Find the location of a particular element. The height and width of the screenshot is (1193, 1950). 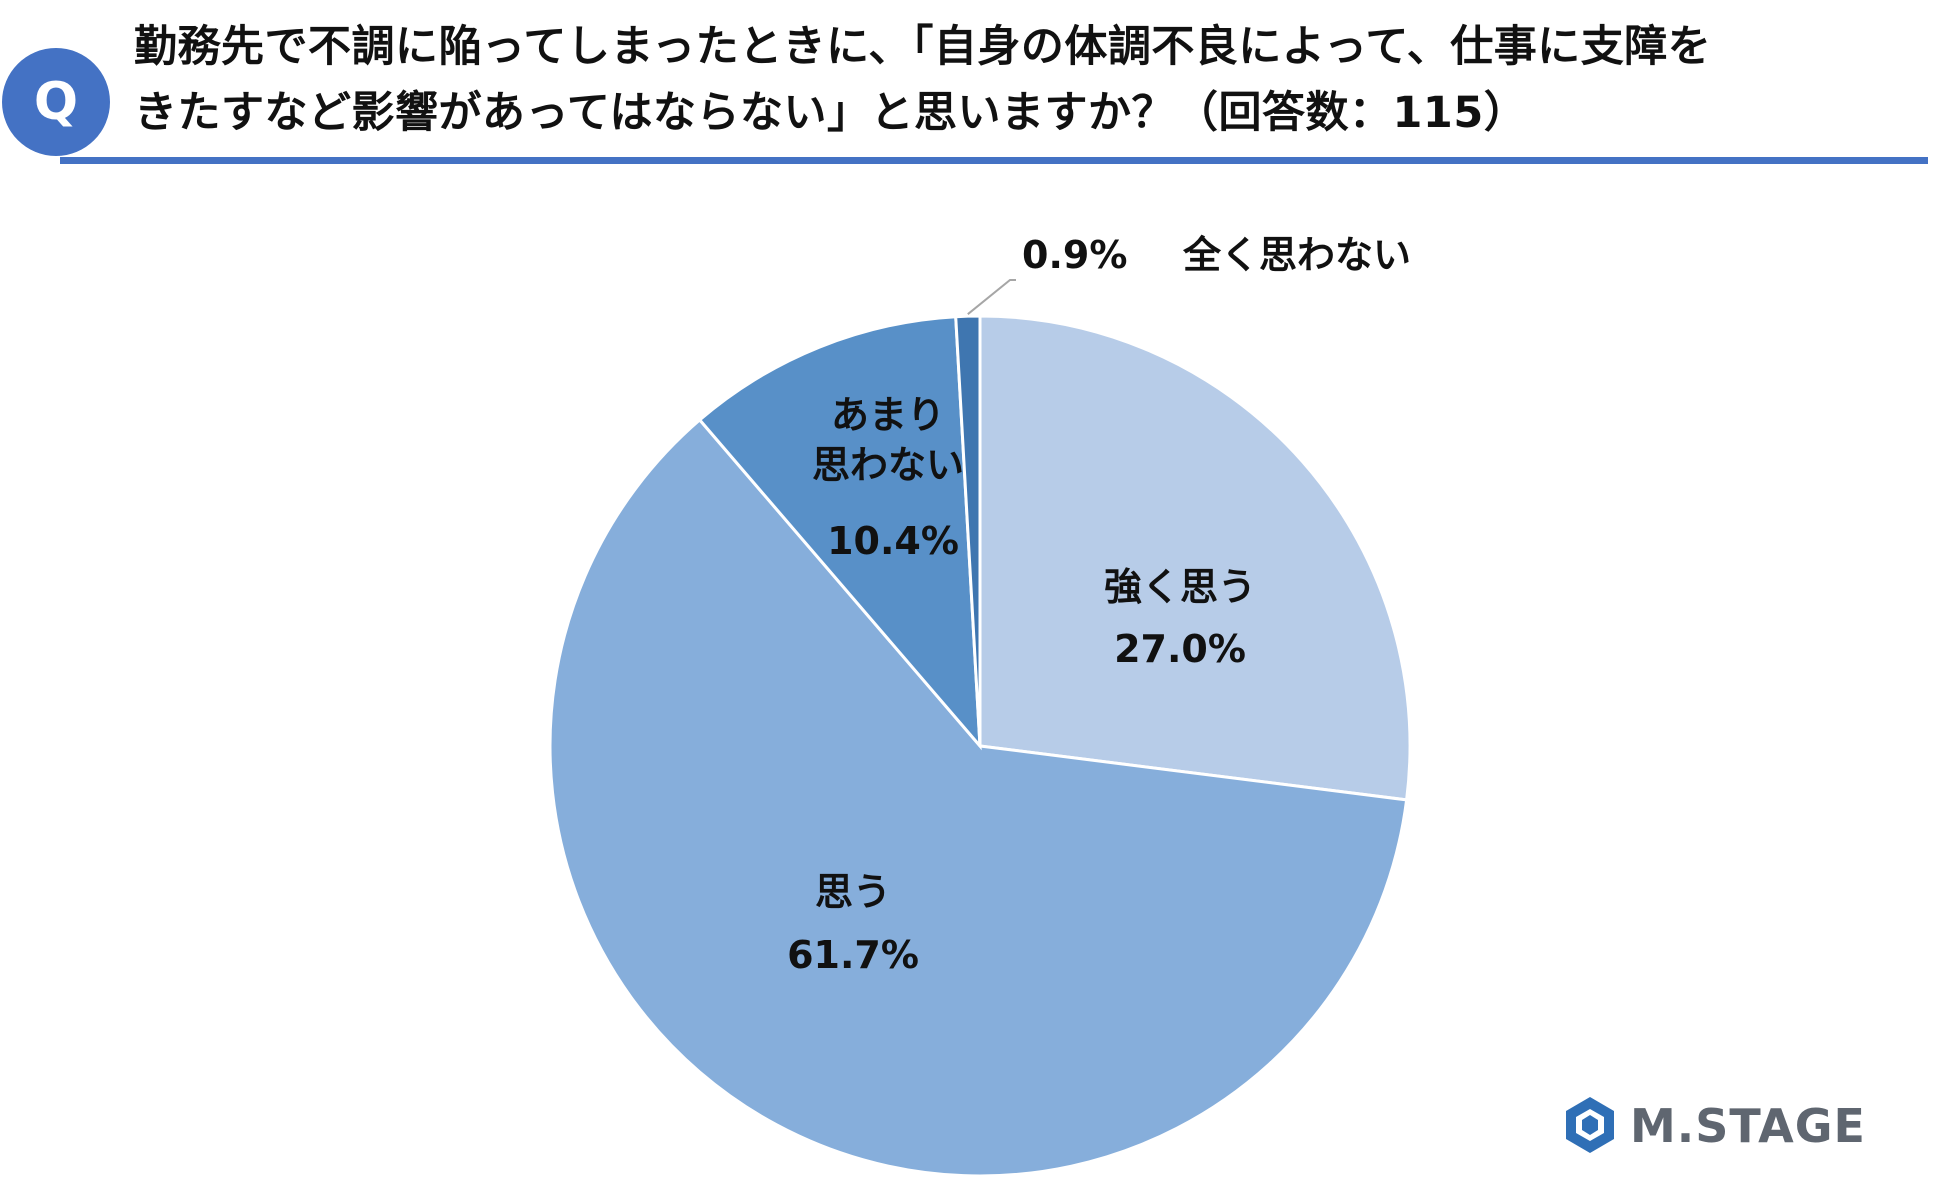

question-title-line-2: きたすなど影響があってはならない」と思いますか？（回答数：115） is located at coordinates (831, 113).